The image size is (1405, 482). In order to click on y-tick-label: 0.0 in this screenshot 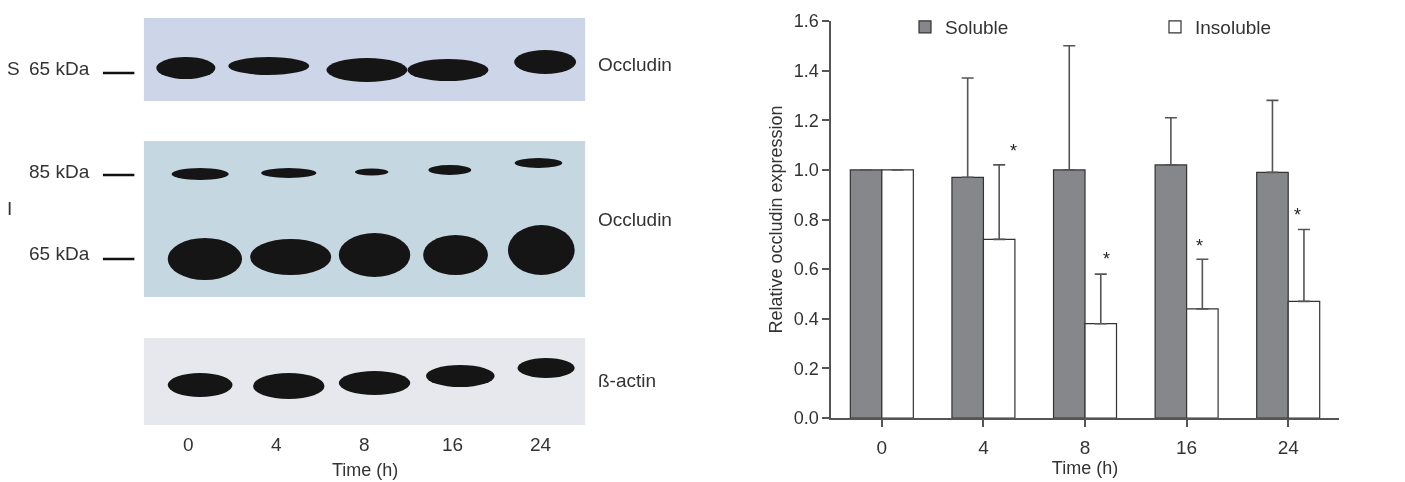, I will do `click(806, 418)`.